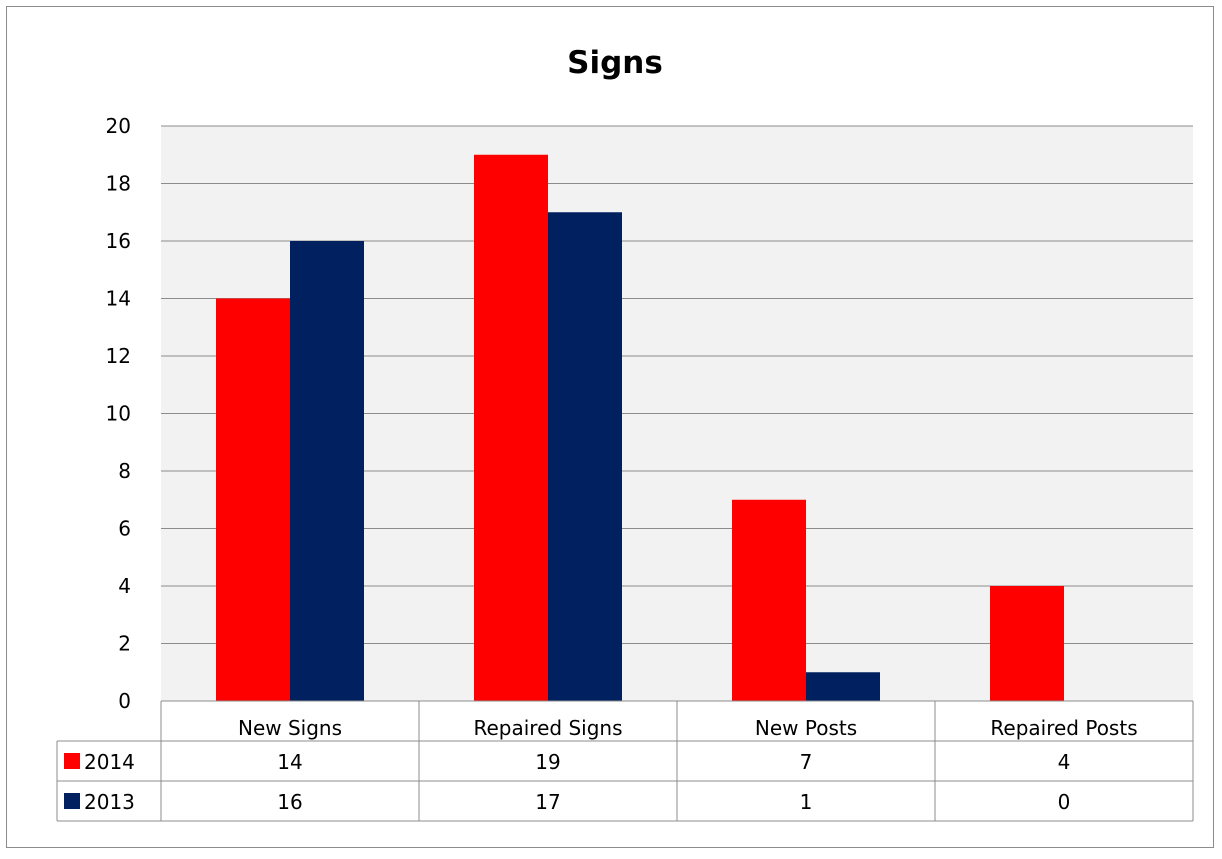 The image size is (1222, 859). I want to click on data-label: 19, so click(547, 762).